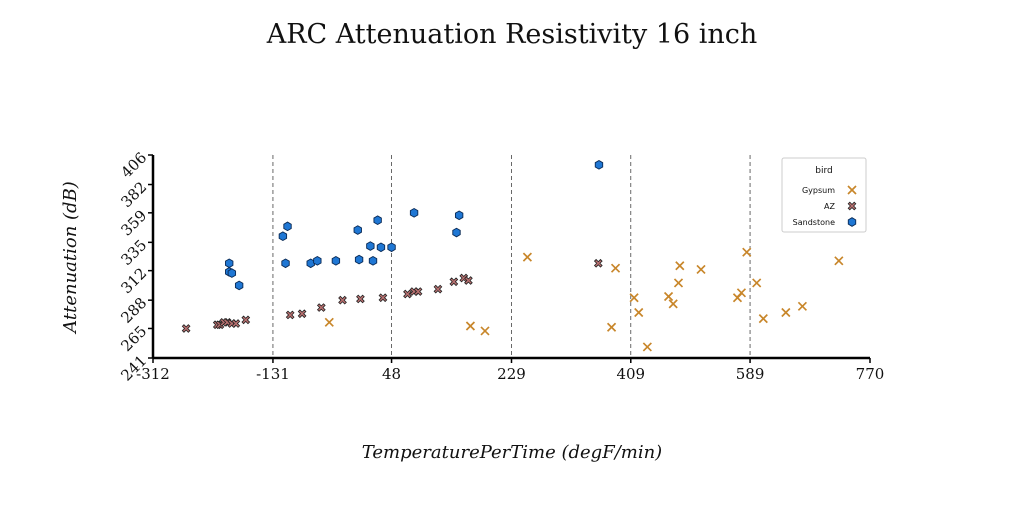 Image resolution: width=1024 pixels, height=512 pixels. Describe the element at coordinates (511, 374) in the screenshot. I see `x-tick-label-3: 229` at that location.